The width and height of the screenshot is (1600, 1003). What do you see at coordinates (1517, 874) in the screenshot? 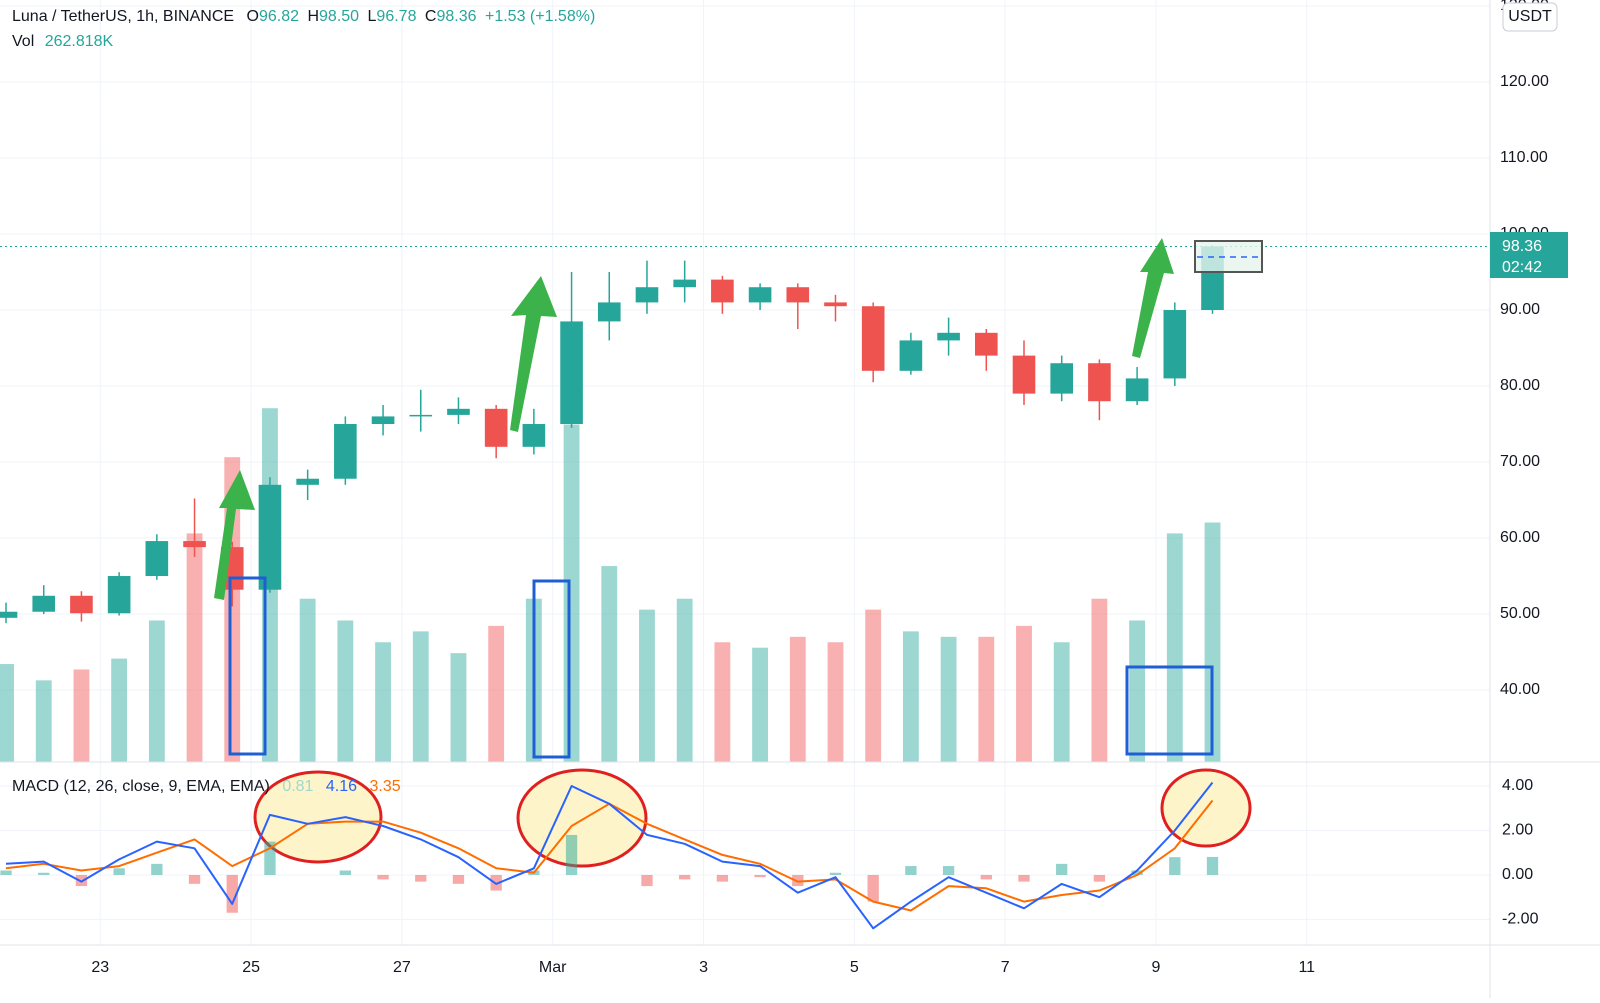
I see `macd-tick-label: 0.00` at bounding box center [1517, 874].